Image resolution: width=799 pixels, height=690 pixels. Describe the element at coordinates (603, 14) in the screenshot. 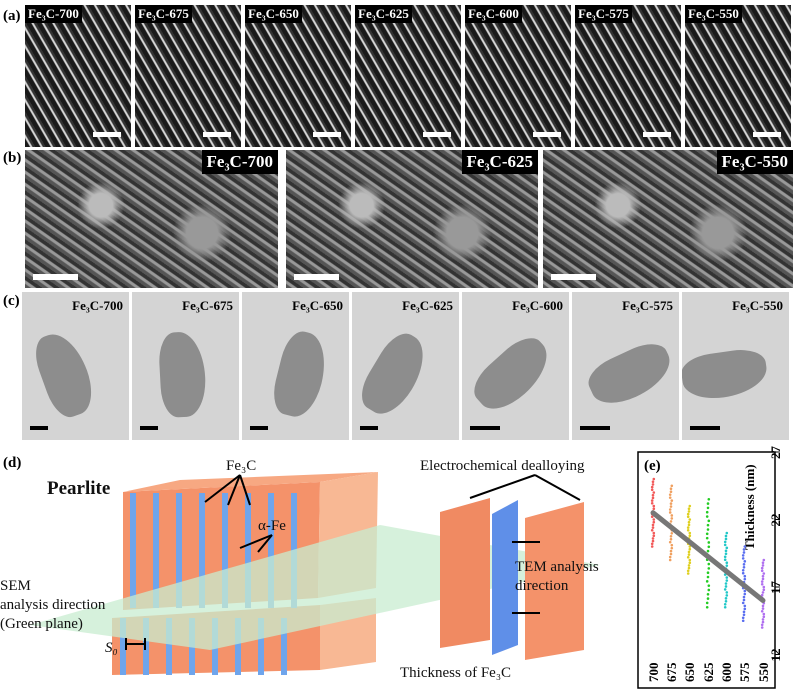

I see `sample-label: Fe₃C-575` at that location.